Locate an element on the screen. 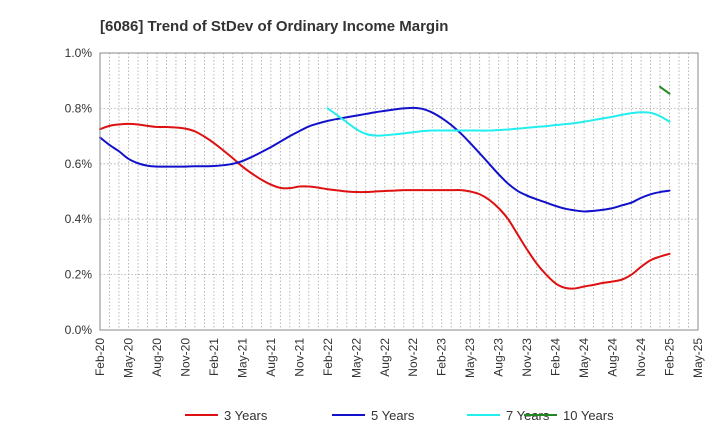  x-tick-label: Feb-25 is located at coordinates (670, 357).